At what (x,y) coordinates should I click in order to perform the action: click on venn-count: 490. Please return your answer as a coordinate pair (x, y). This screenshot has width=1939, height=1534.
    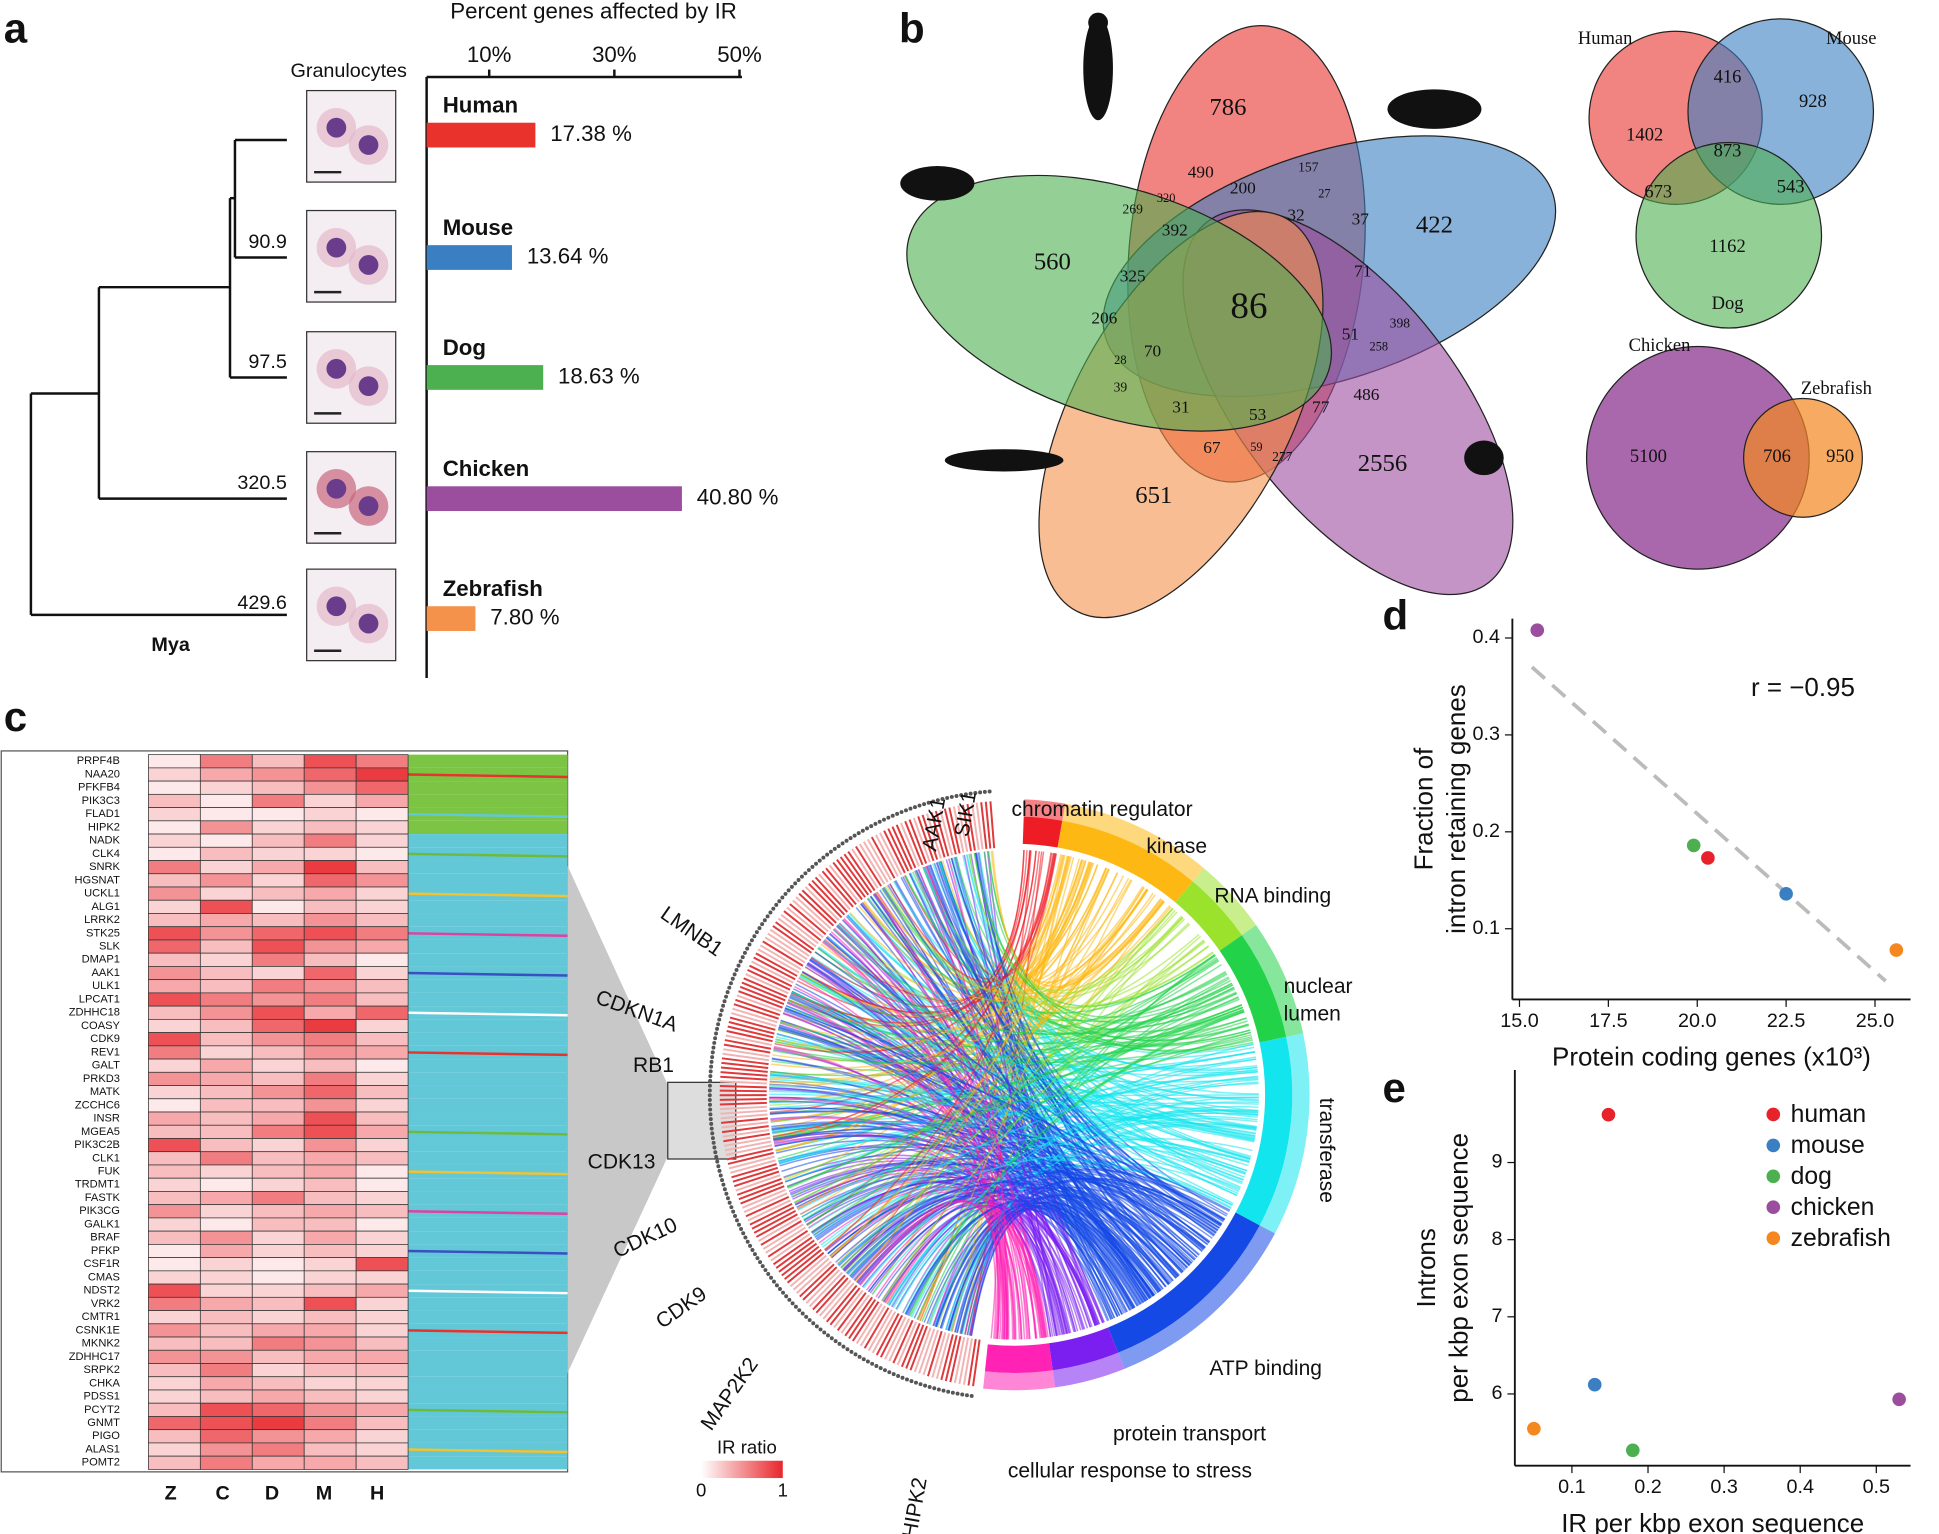
    Looking at the image, I should click on (1201, 171).